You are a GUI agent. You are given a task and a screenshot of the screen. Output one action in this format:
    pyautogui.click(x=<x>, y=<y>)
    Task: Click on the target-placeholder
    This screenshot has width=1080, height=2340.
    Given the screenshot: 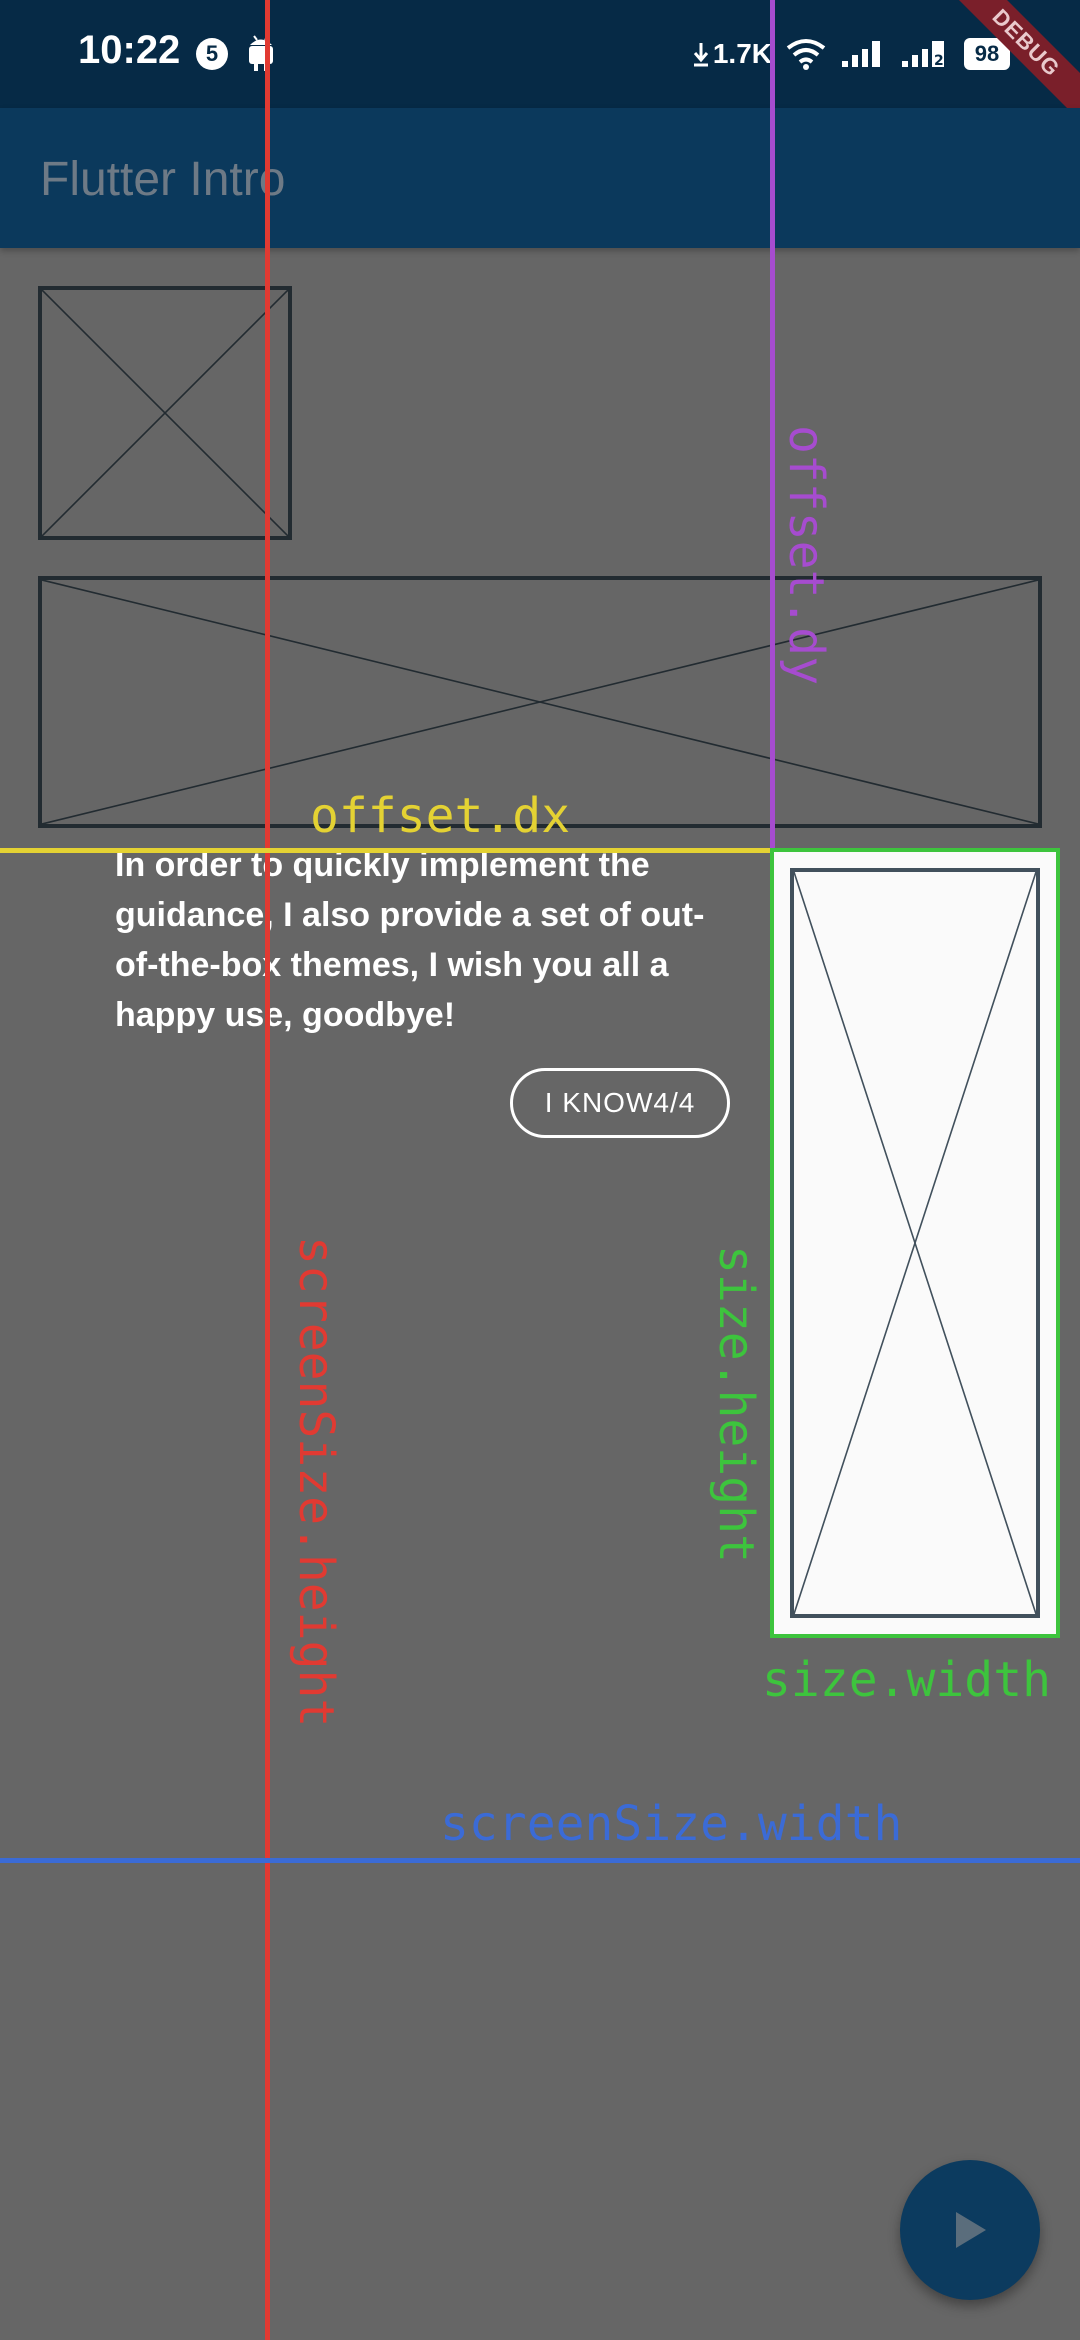 What is the action you would take?
    pyautogui.click(x=915, y=1243)
    